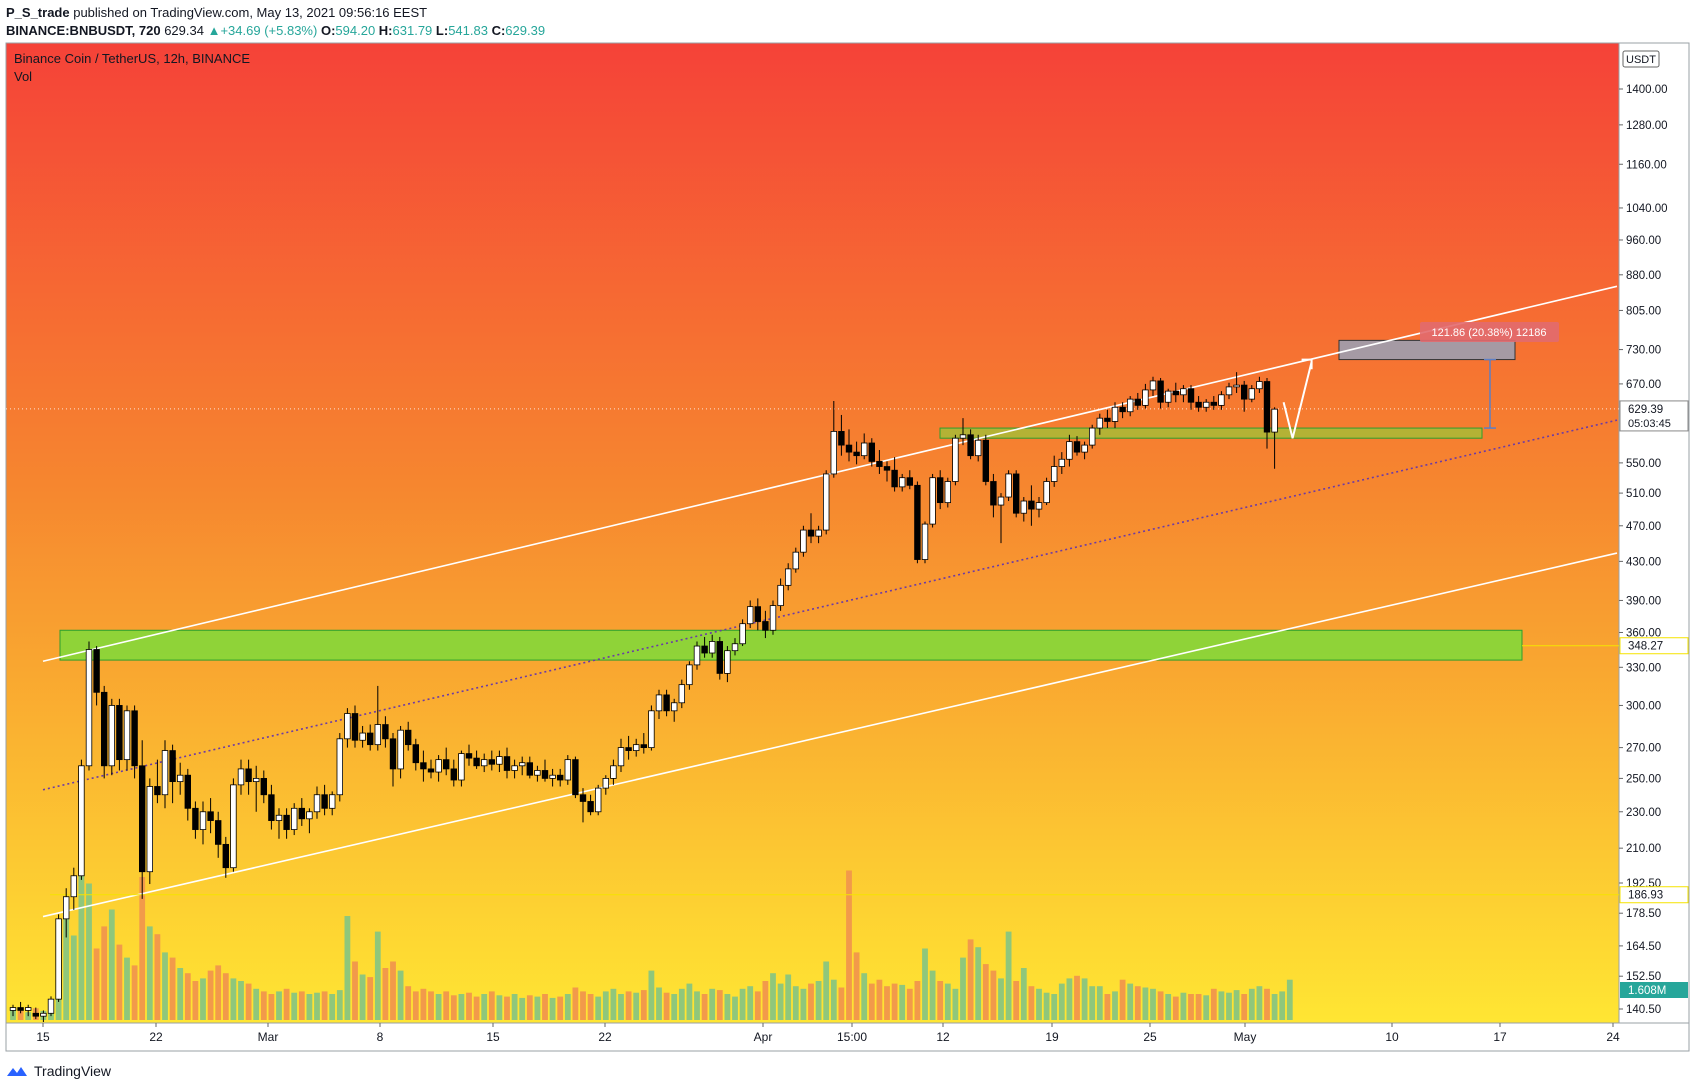 Image resolution: width=1694 pixels, height=1091 pixels. What do you see at coordinates (83, 30) in the screenshot?
I see `symbol-name: BINANCE:BNBUSDT, 720` at bounding box center [83, 30].